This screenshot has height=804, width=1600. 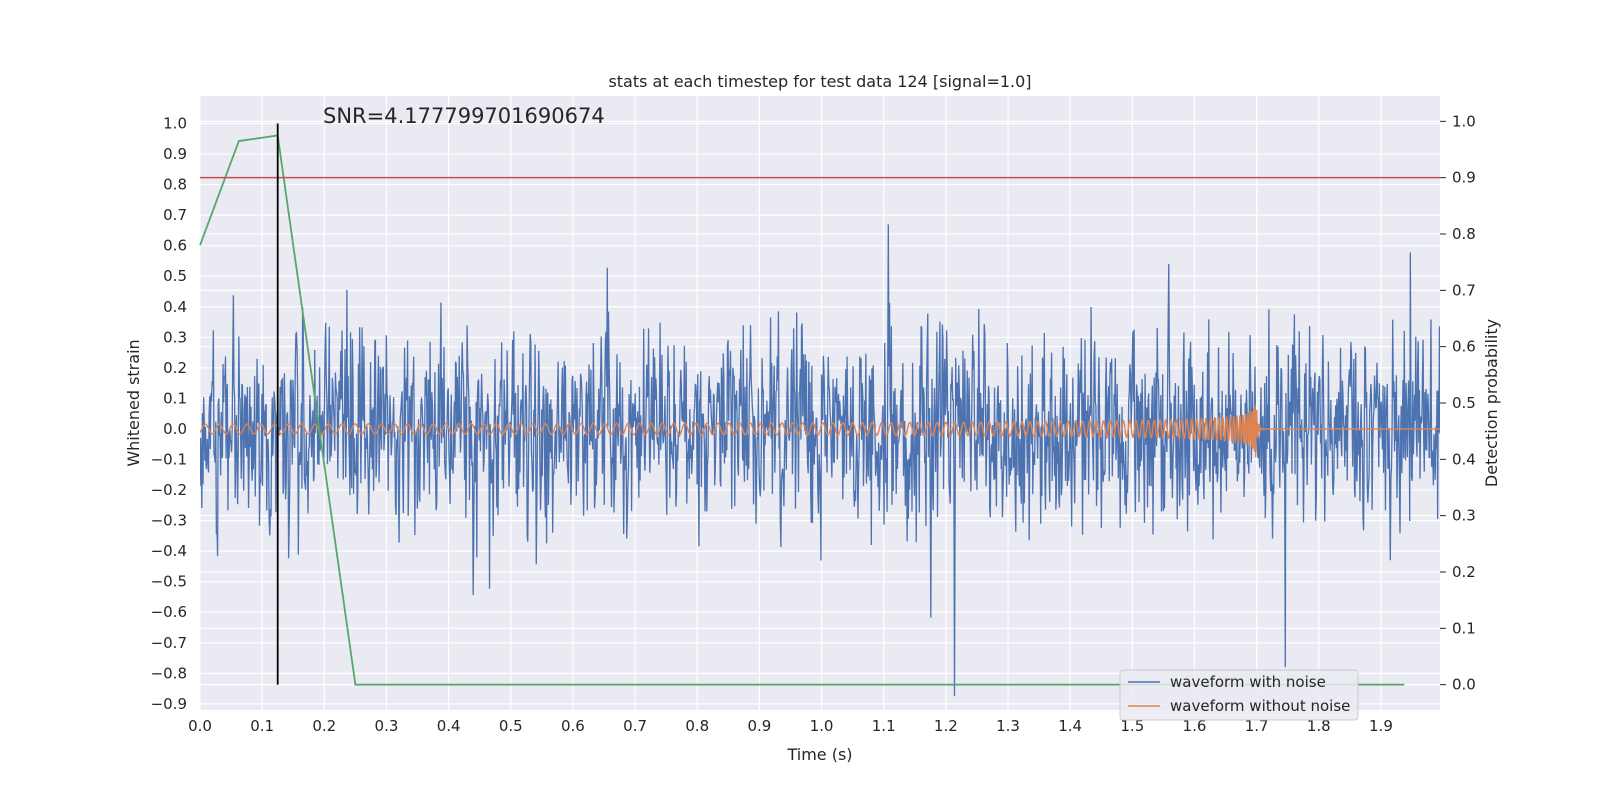 What do you see at coordinates (262, 726) in the screenshot?
I see `x-tick-label: 0.1` at bounding box center [262, 726].